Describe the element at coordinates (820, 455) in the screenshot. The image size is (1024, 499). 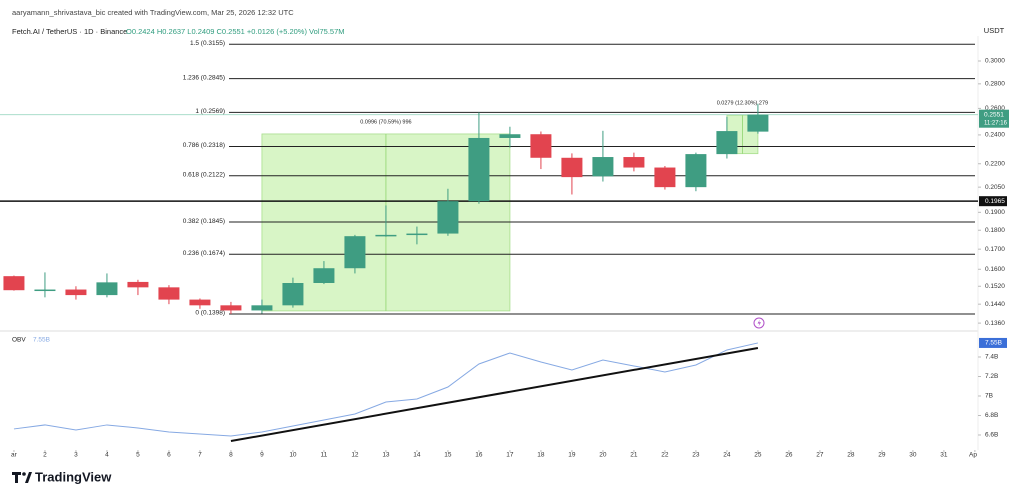
I see `x-tick-label: 27` at that location.